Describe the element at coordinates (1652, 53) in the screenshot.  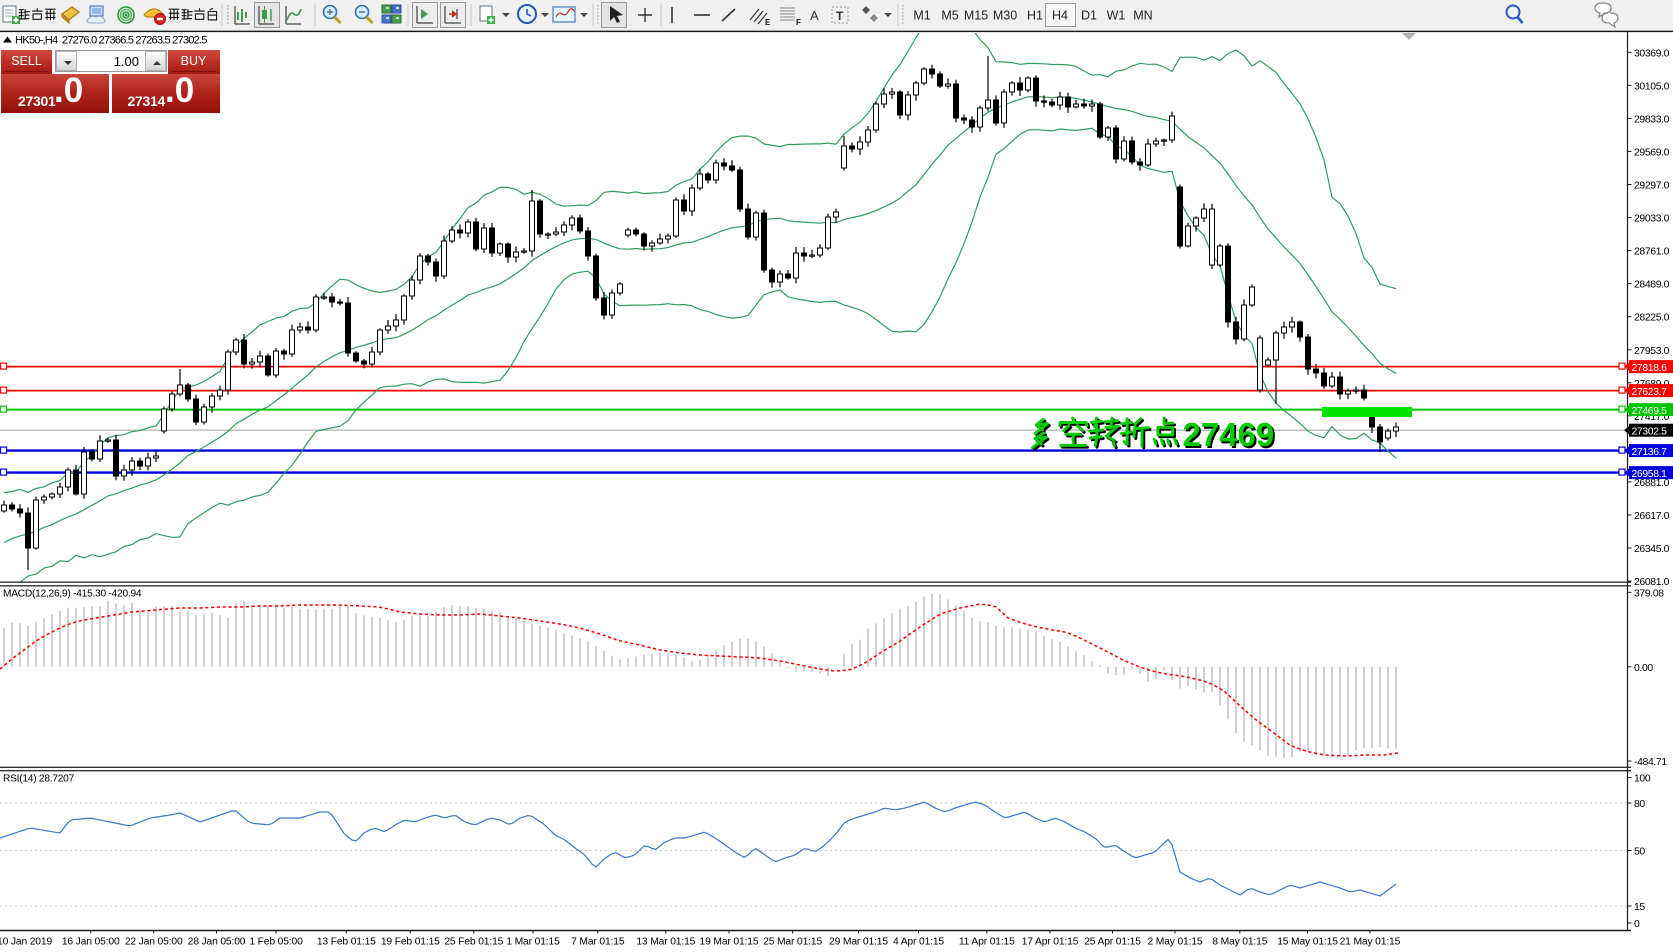
I see `svg-text: 30369.0` at that location.